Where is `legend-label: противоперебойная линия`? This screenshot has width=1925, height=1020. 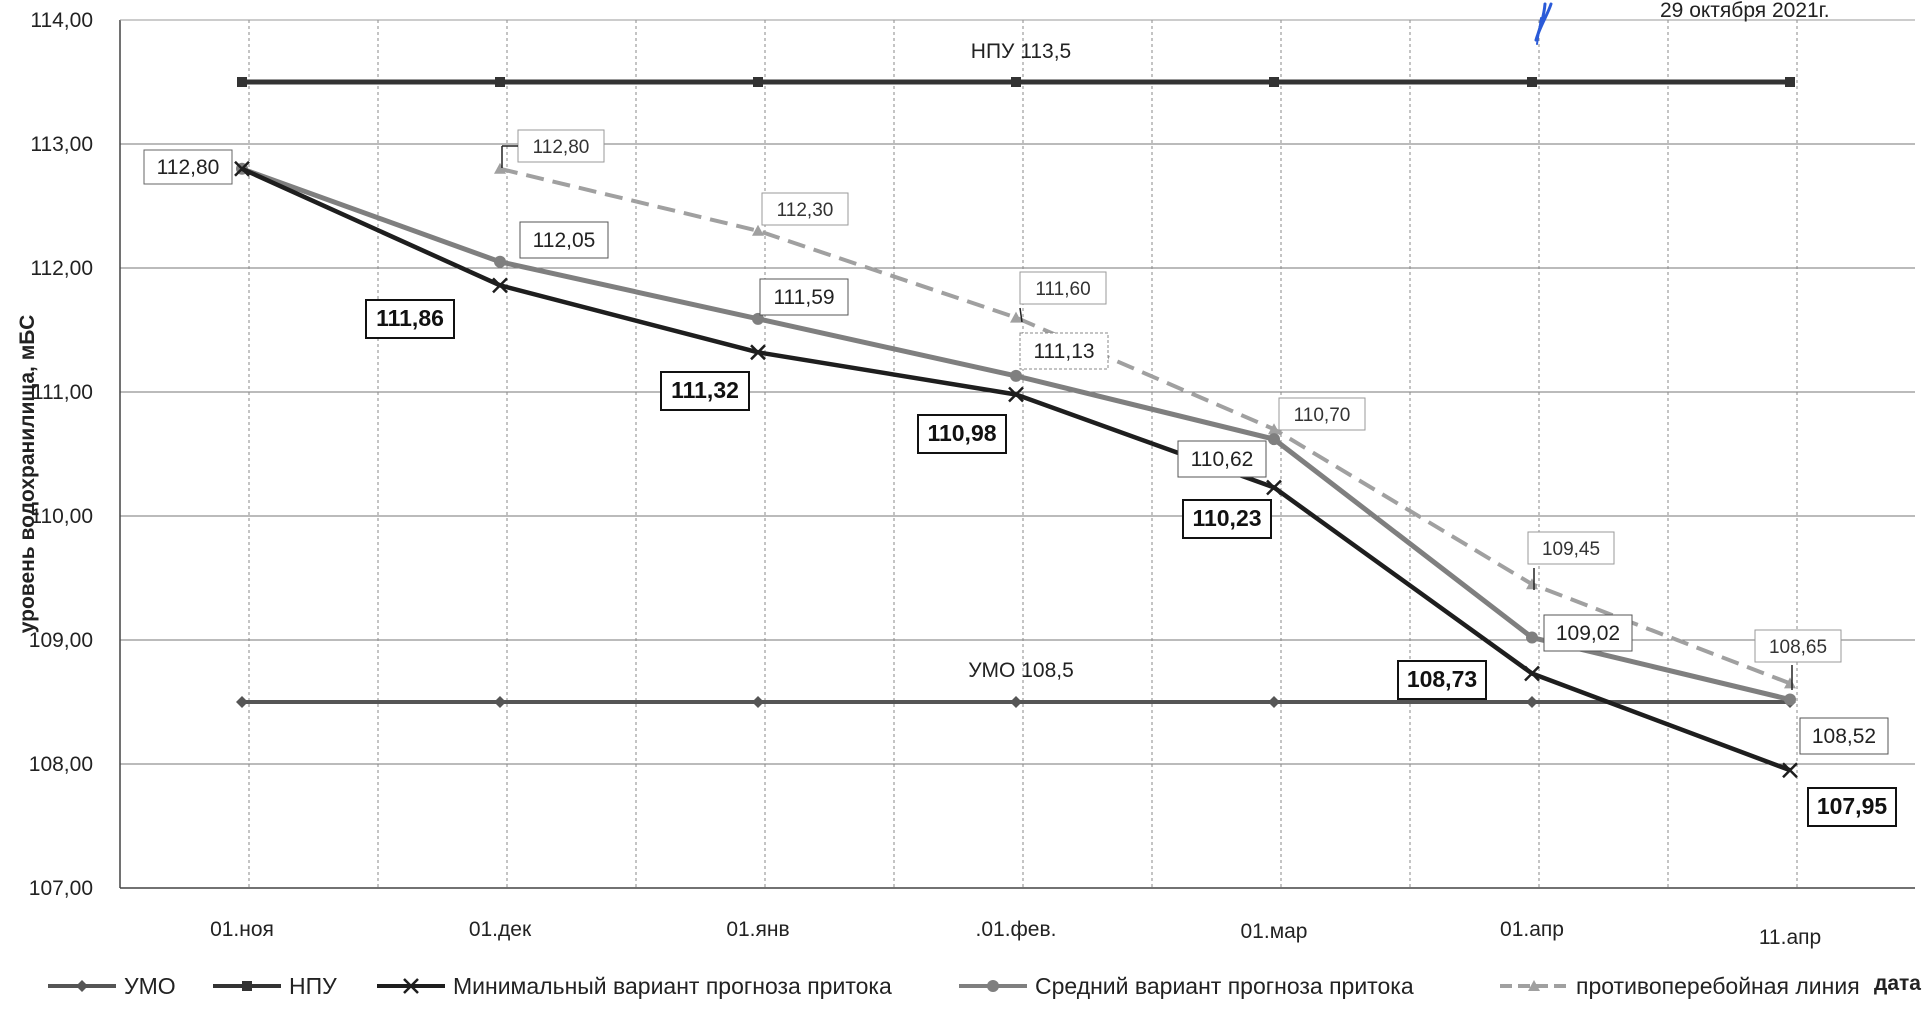
legend-label: противоперебойная линия is located at coordinates (1718, 986).